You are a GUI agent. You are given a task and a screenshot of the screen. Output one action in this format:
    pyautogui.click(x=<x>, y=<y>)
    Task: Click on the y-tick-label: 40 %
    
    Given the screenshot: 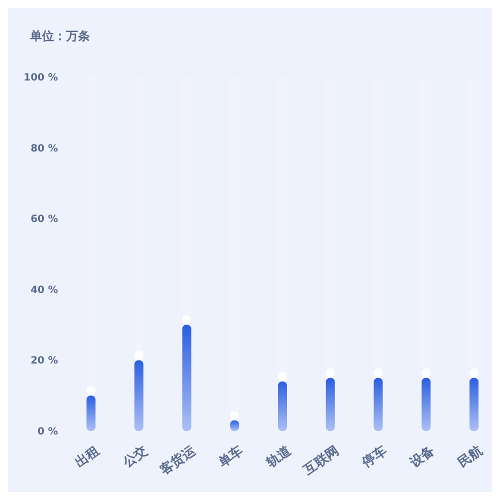 What is the action you would take?
    pyautogui.click(x=44, y=290)
    